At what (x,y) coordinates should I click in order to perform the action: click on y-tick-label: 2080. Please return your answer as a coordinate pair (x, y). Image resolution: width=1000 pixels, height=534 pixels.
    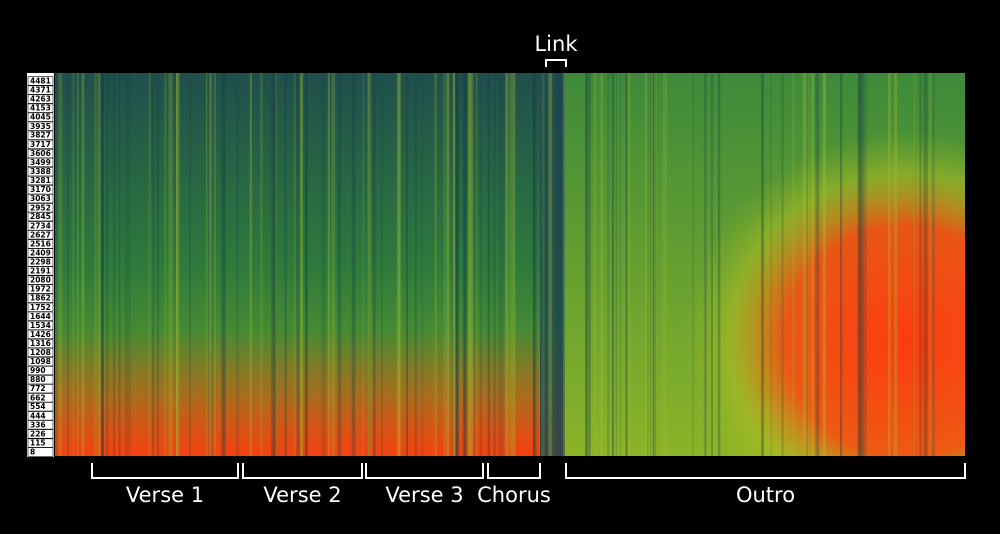
    Looking at the image, I should click on (40, 280).